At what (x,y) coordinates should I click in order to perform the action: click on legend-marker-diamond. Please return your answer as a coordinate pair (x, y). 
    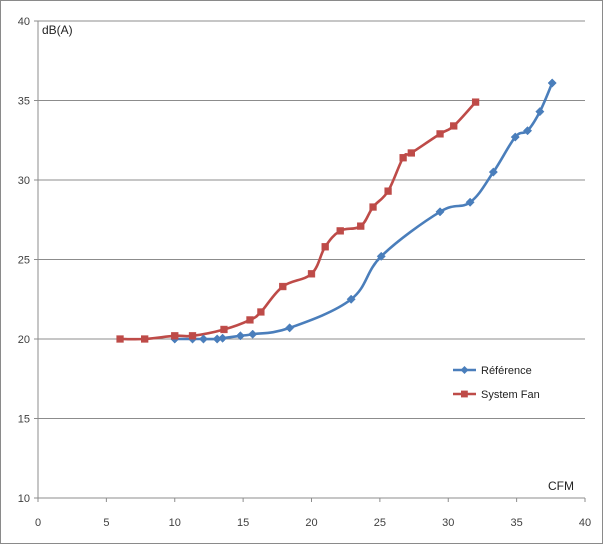
    Looking at the image, I should click on (464, 370).